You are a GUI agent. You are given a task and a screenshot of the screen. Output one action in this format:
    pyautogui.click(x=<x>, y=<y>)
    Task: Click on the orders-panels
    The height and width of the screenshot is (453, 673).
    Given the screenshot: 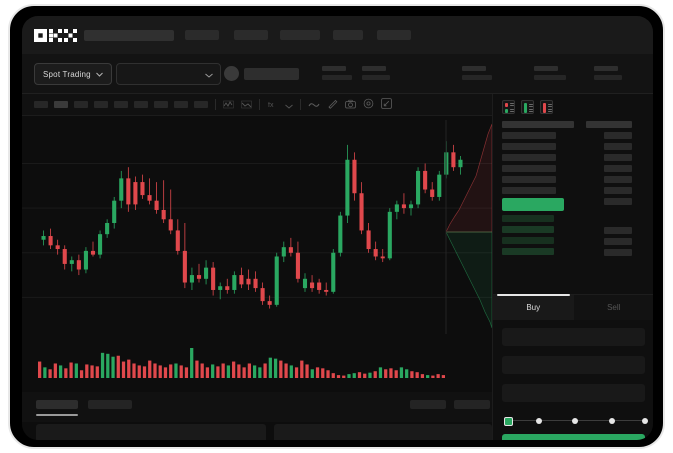 What is the action you would take?
    pyautogui.click(x=257, y=431)
    